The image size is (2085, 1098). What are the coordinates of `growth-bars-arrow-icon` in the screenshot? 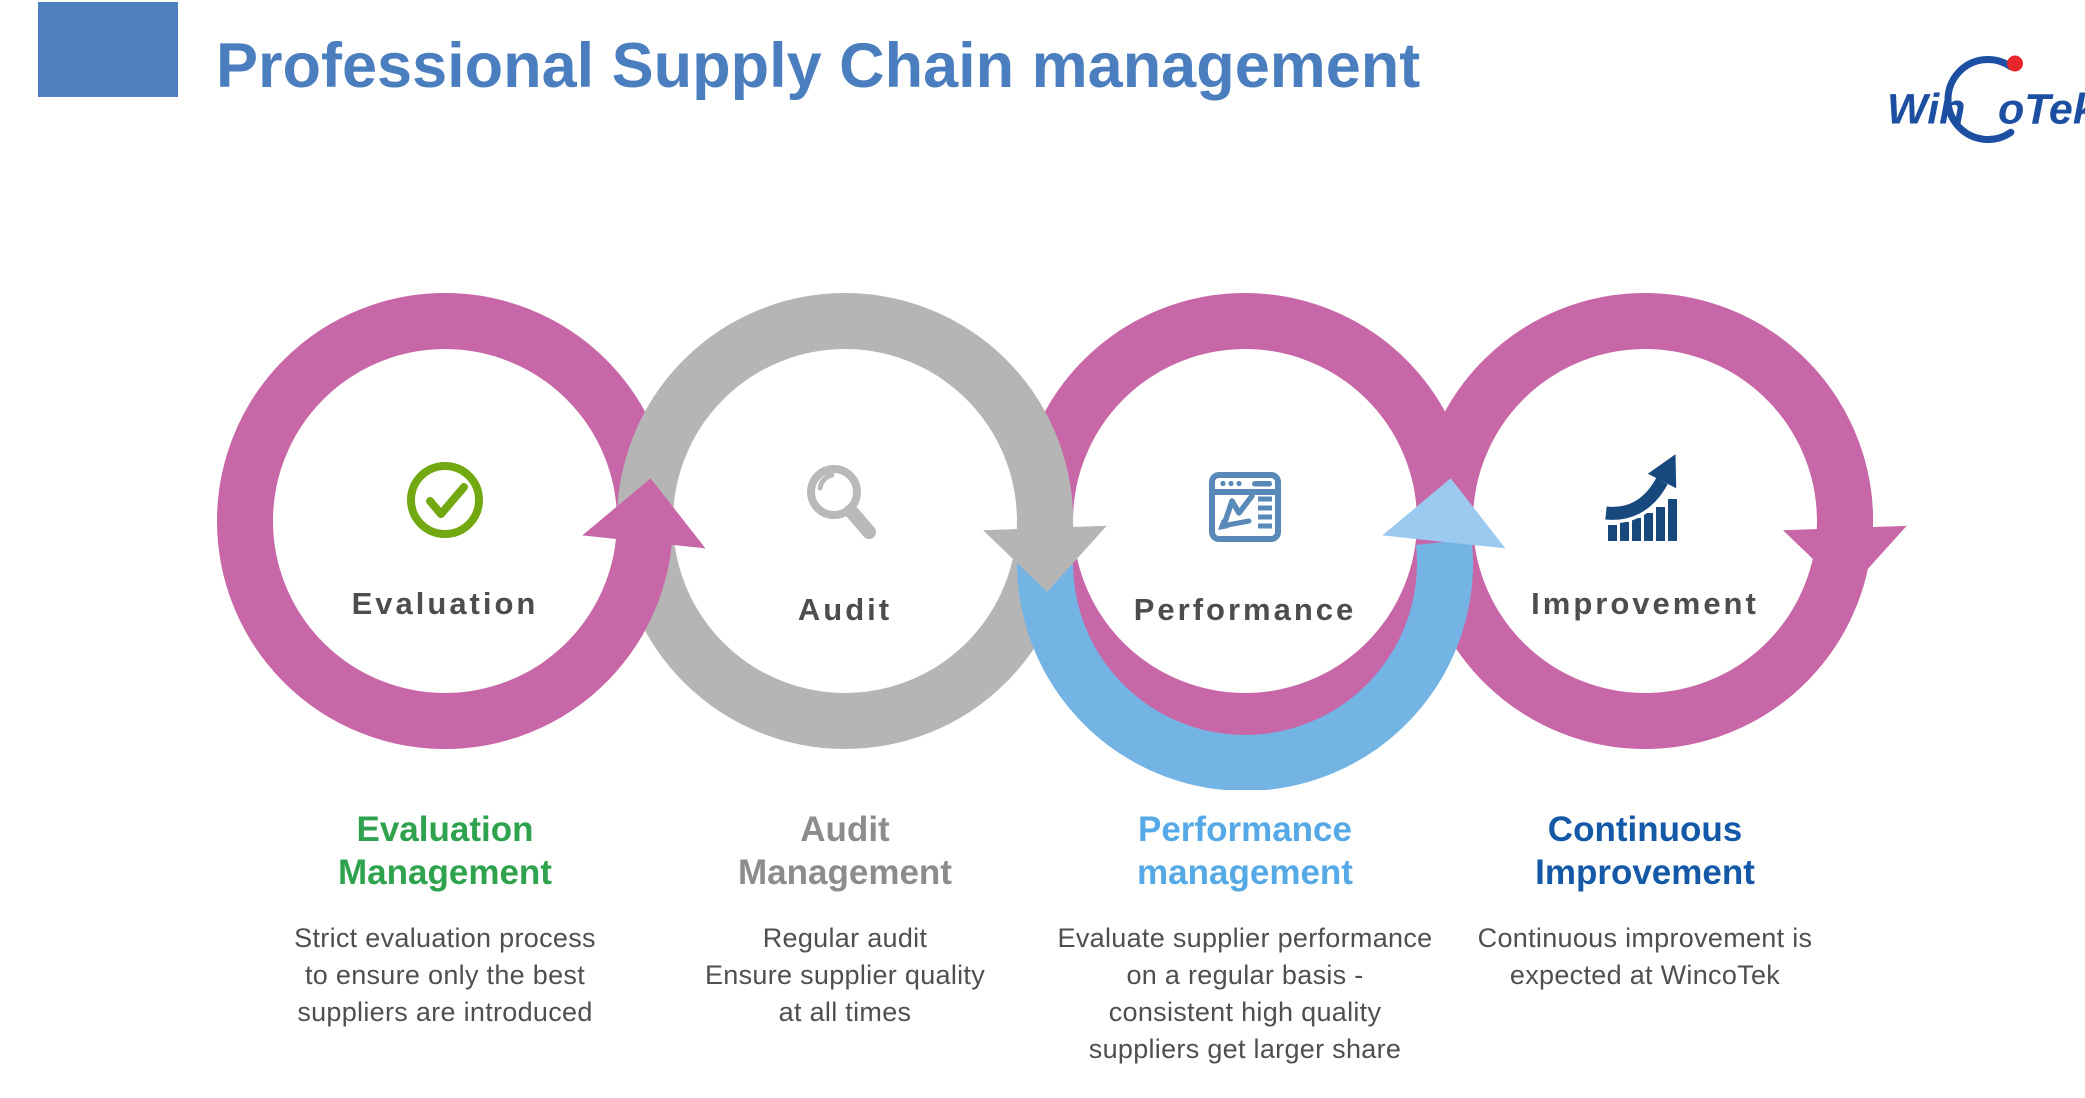 It's located at (1640, 497).